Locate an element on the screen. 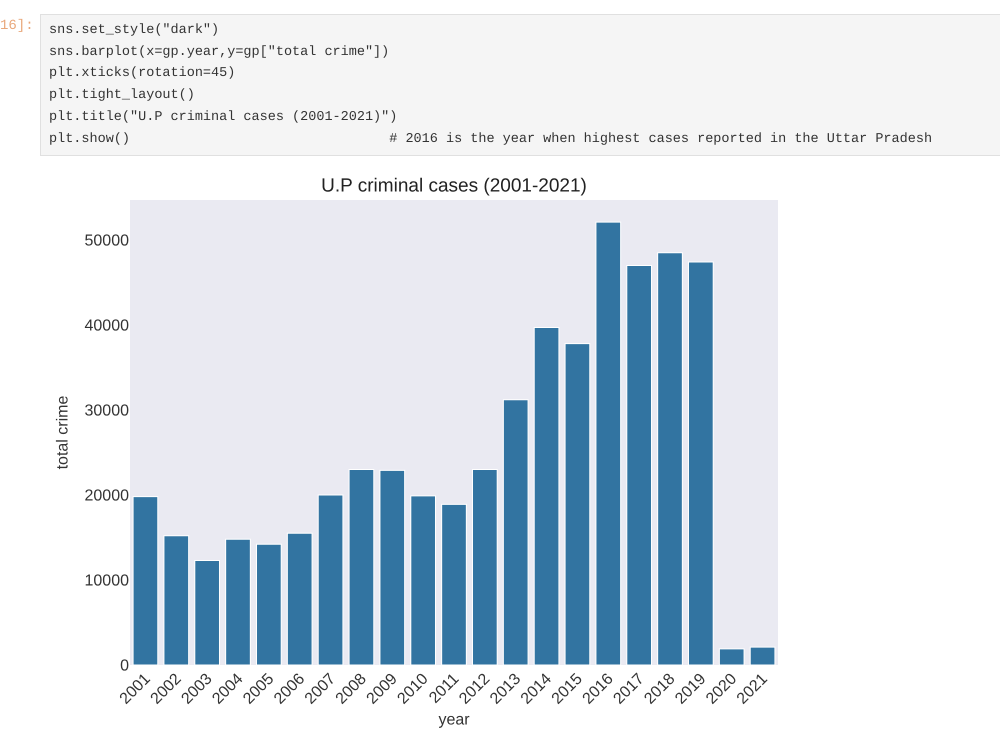  y-tick-label: 0 is located at coordinates (125, 666).